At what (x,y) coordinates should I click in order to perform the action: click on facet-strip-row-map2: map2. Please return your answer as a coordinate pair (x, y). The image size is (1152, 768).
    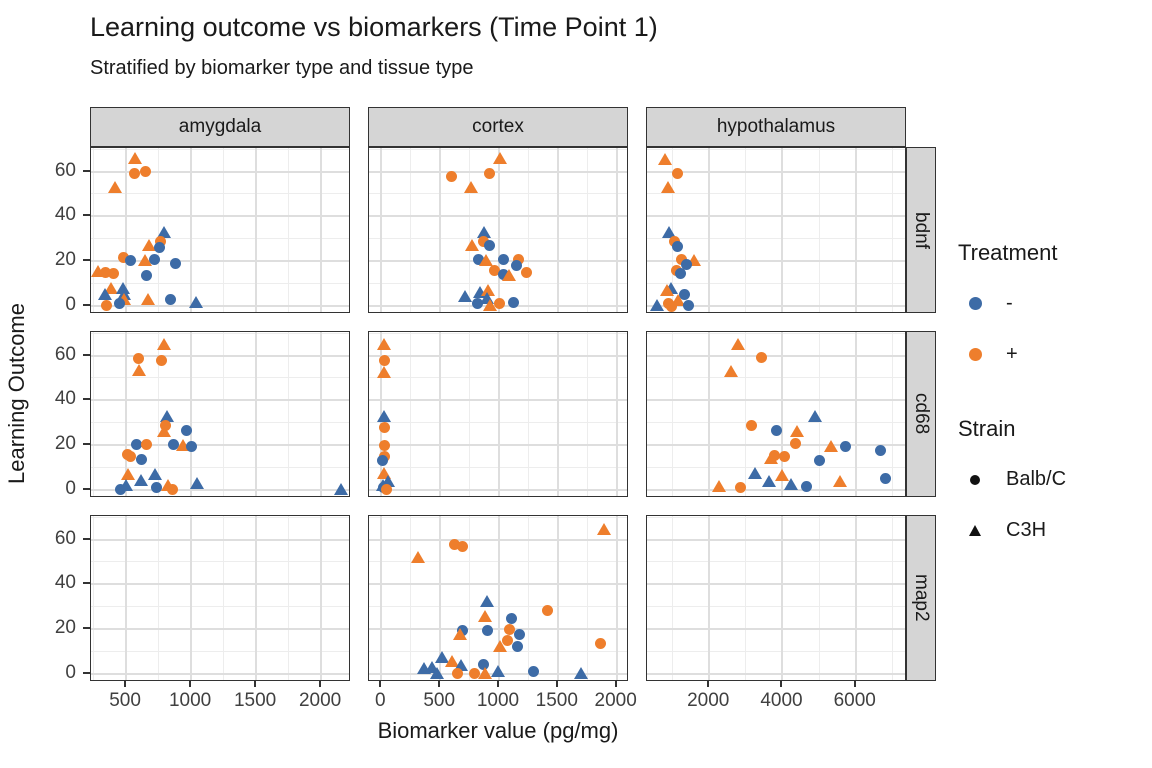
    Looking at the image, I should click on (921, 598).